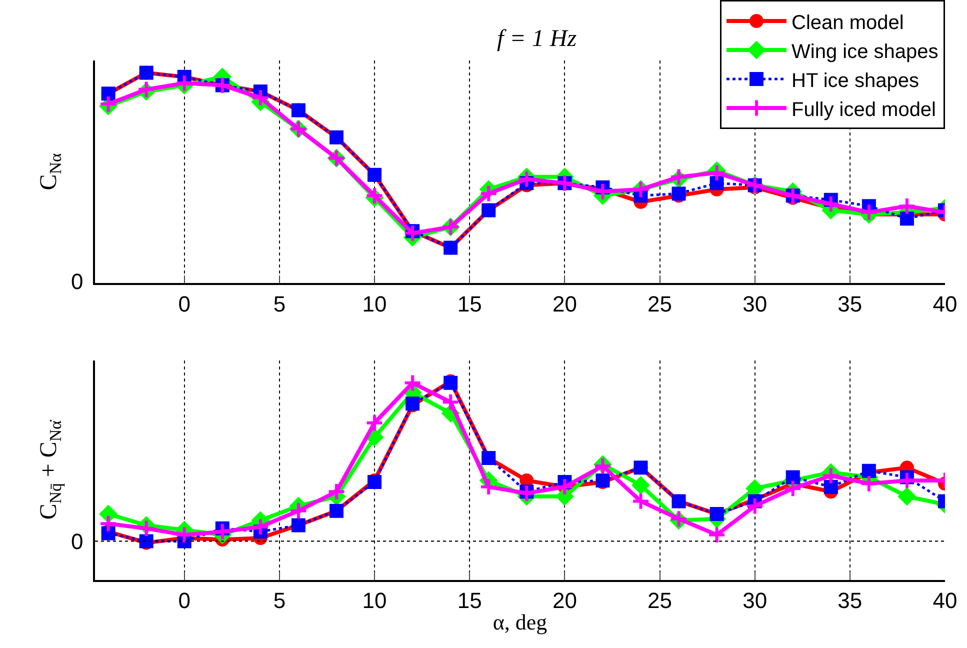 The image size is (967, 648). I want to click on legend-label: Wing ice shapes, so click(865, 51).